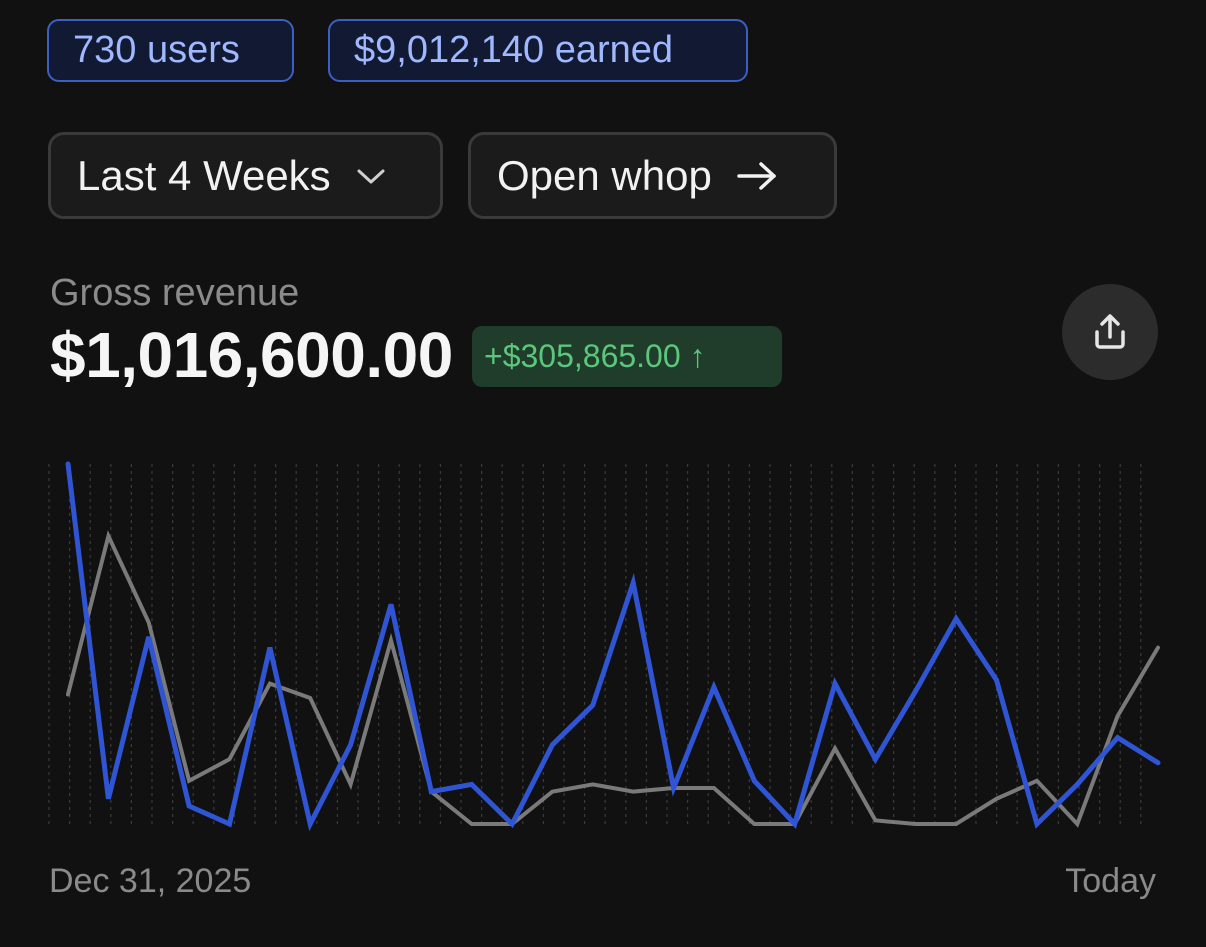  I want to click on users-count-badge: 730 users, so click(170, 50).